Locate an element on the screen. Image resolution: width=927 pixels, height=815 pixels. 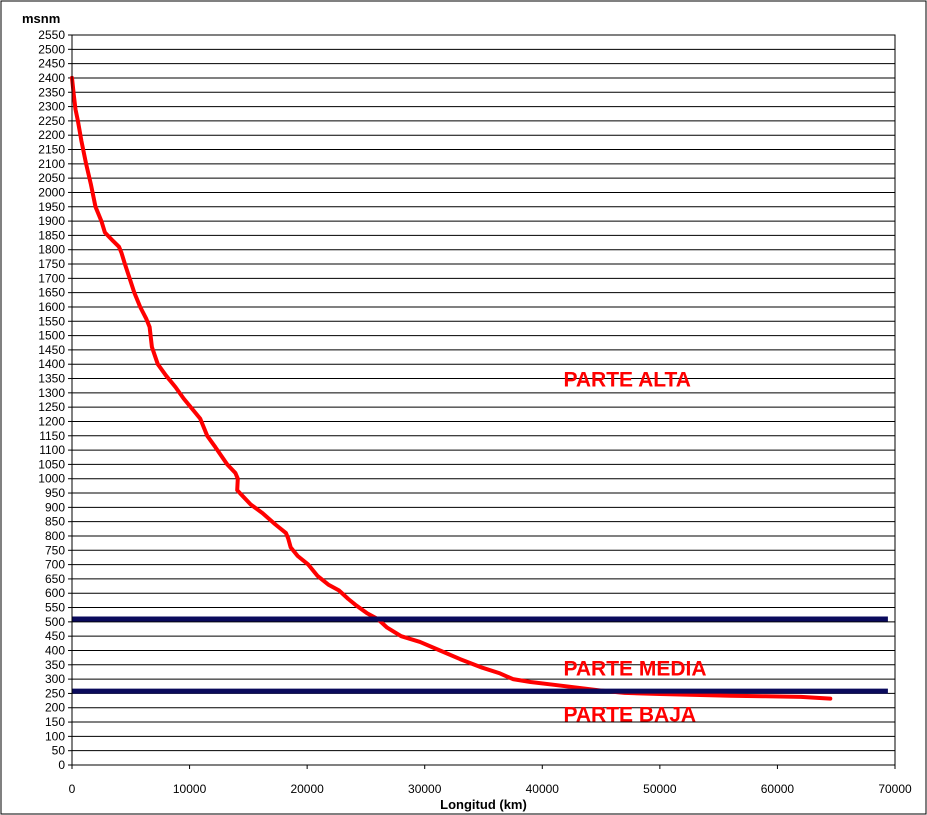
y-tick-label: 900 is located at coordinates (55, 507).